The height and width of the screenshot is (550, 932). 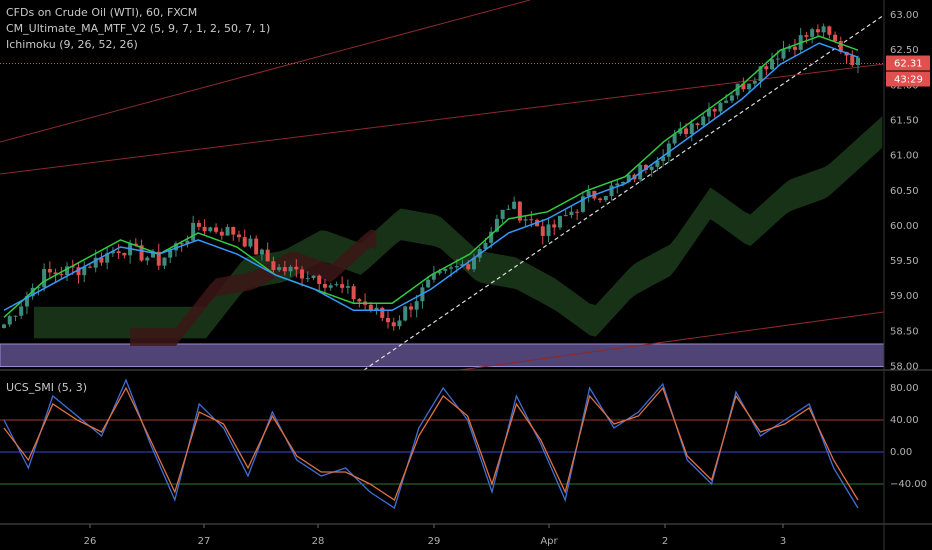 I want to click on last-price-label: 62.31, so click(x=908, y=64).